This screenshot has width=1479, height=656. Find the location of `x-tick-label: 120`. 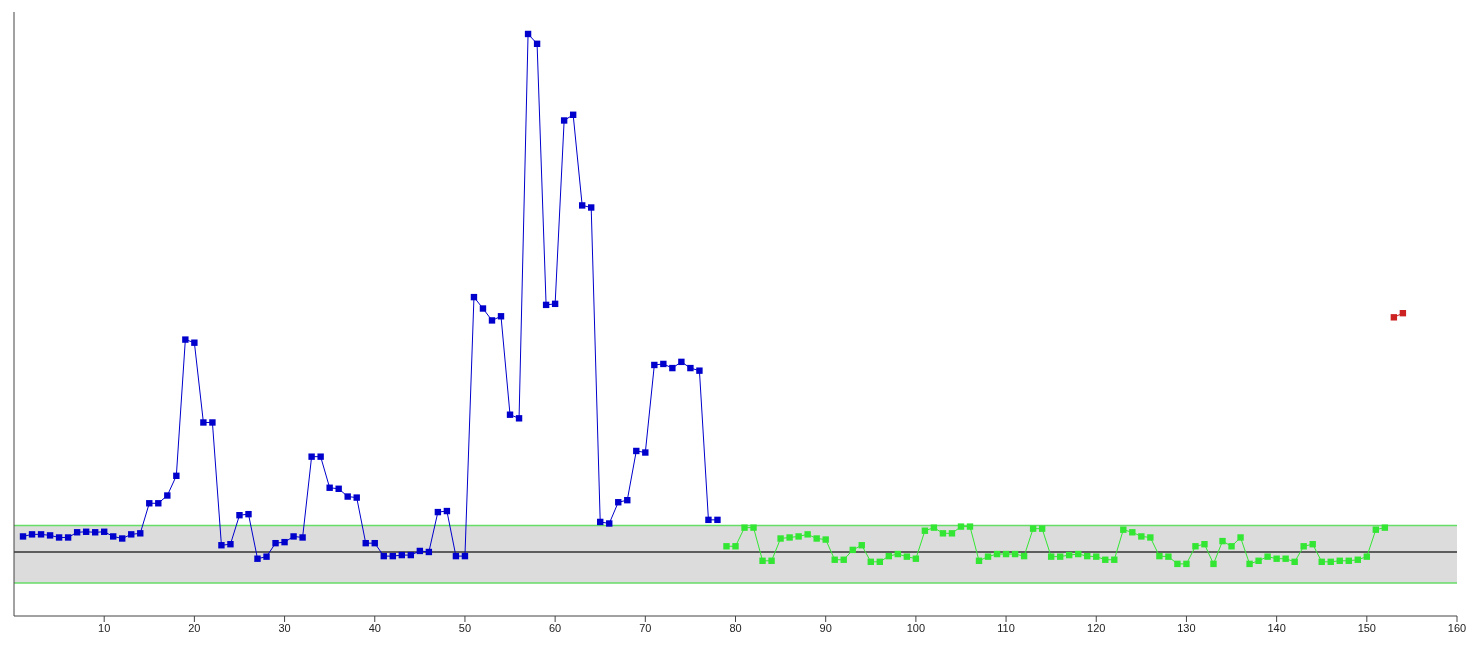

x-tick-label: 120 is located at coordinates (1096, 627).